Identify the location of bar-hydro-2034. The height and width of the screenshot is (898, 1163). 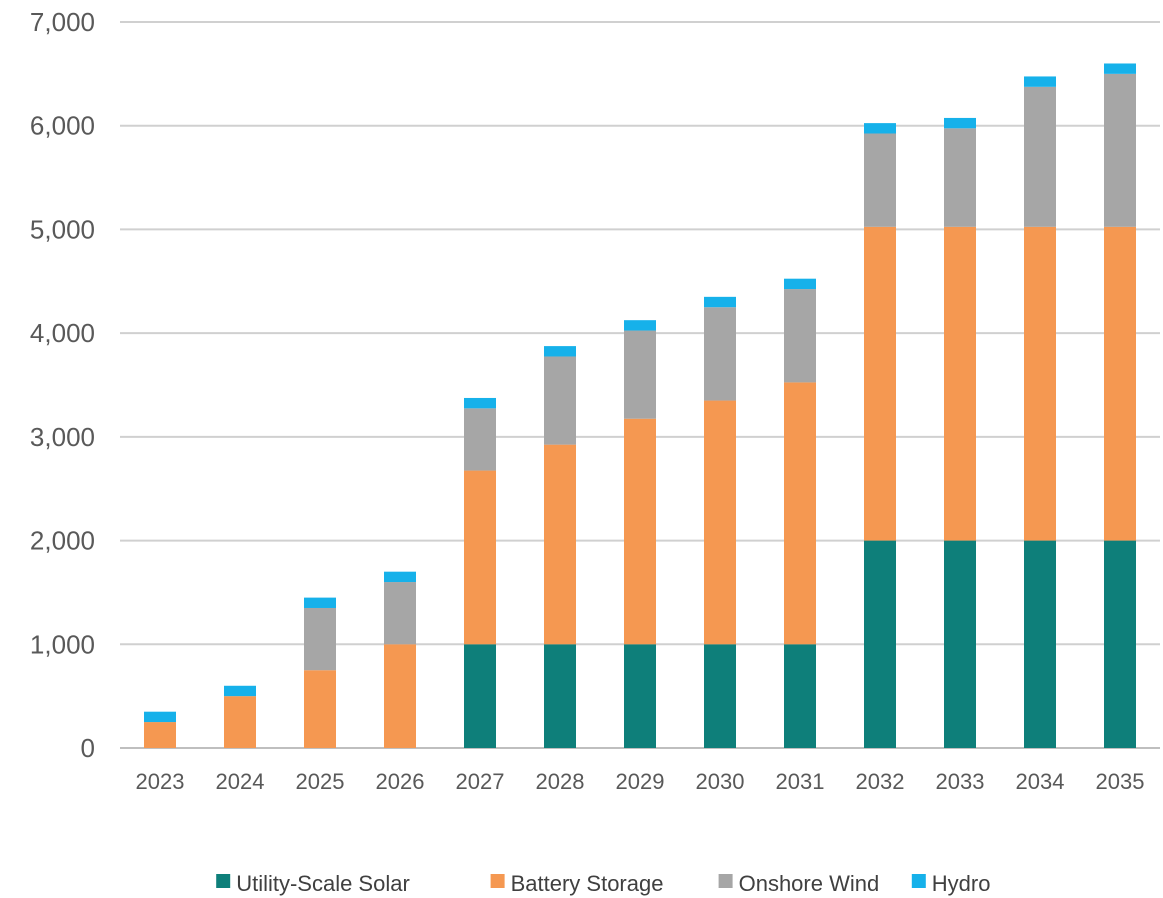
(1040, 81).